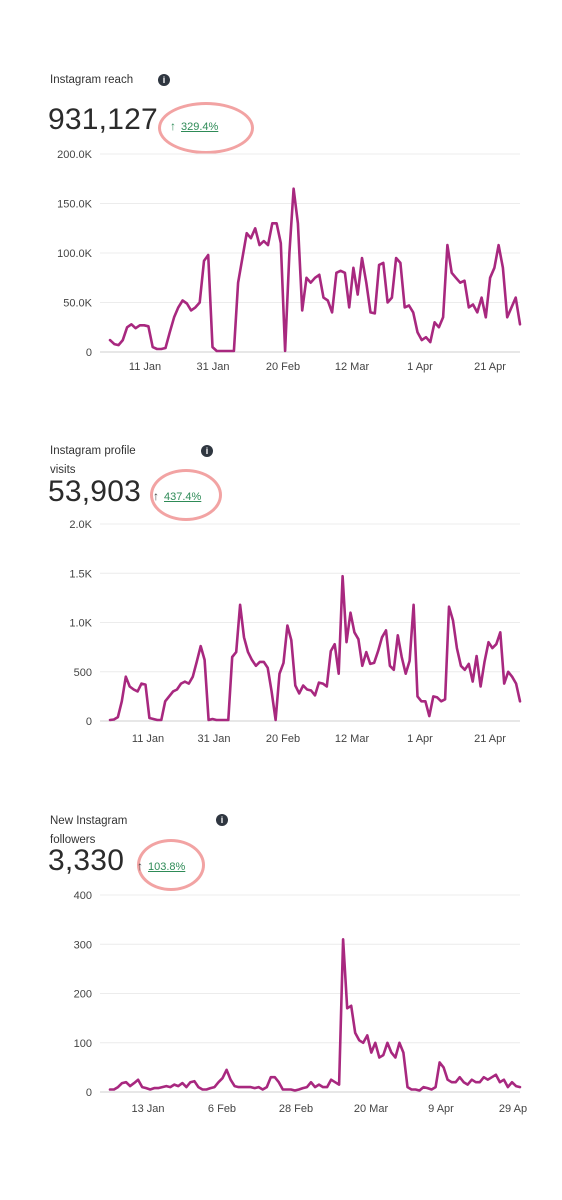 The height and width of the screenshot is (1200, 562). I want to click on y-tick-label: 50.0K, so click(77, 304).